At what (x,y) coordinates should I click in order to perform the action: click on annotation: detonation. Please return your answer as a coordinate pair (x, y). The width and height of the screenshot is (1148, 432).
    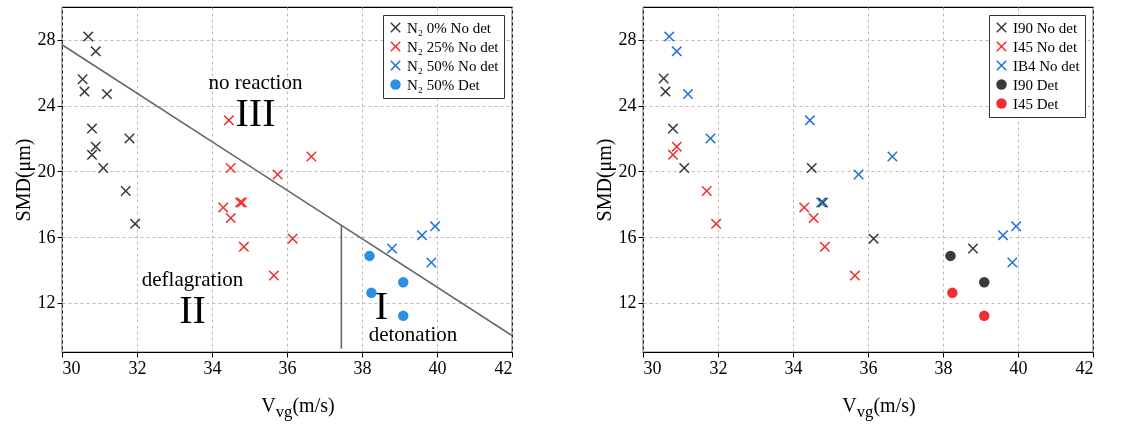
    Looking at the image, I should click on (413, 333).